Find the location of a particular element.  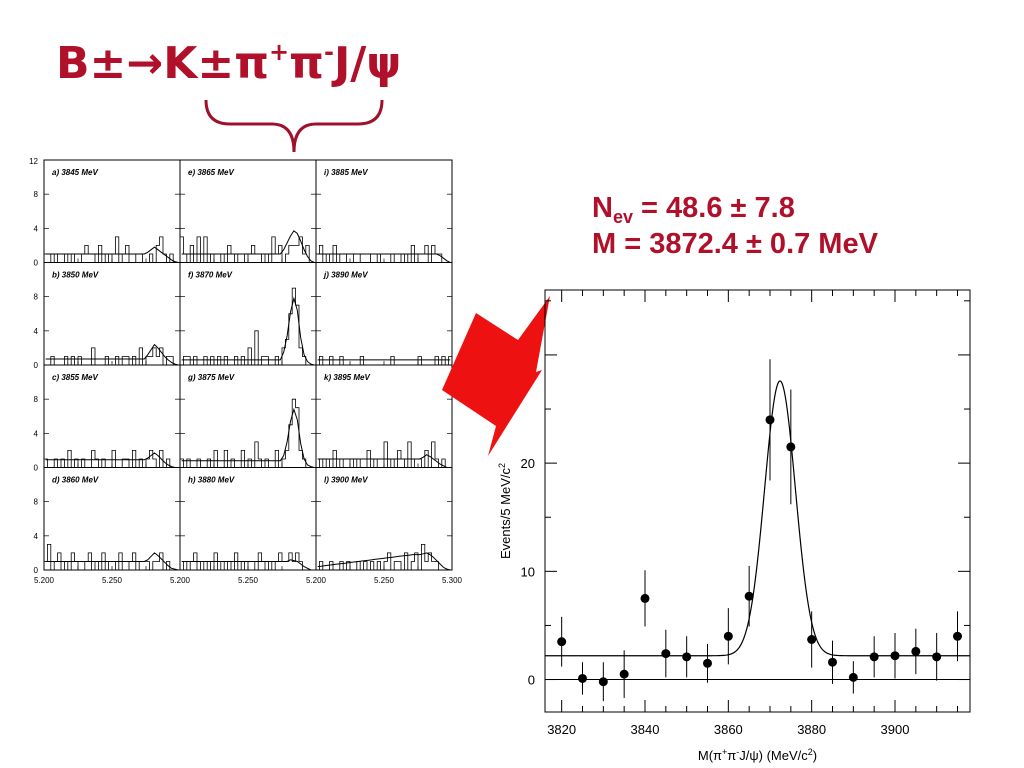

mass-line: M = 3872.4 ± 0.7 MeV is located at coordinates (735, 244).